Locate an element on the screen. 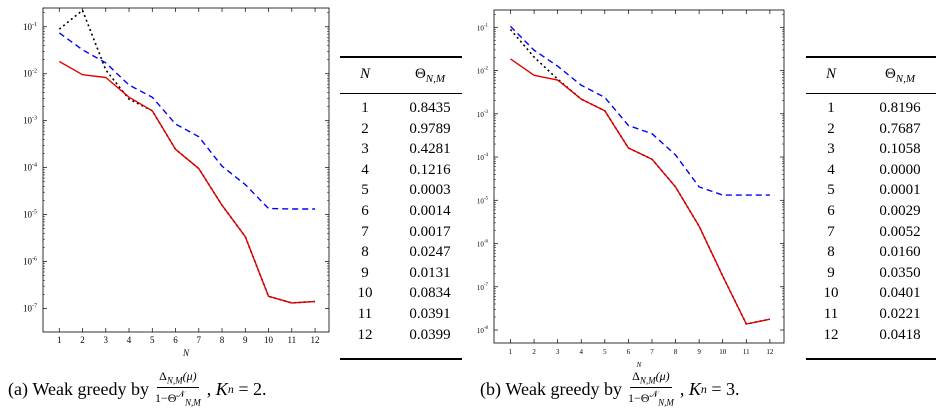 Image resolution: width=938 pixels, height=417 pixels. caption-label: (b) is located at coordinates (490, 389).